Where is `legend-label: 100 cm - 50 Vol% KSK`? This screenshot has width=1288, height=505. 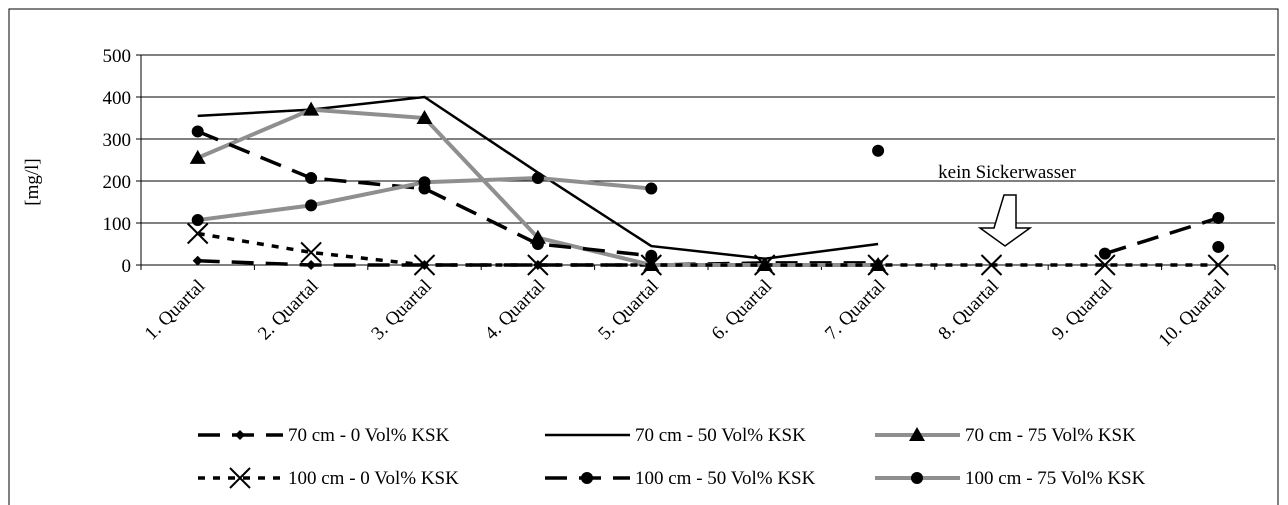 legend-label: 100 cm - 50 Vol% KSK is located at coordinates (725, 478).